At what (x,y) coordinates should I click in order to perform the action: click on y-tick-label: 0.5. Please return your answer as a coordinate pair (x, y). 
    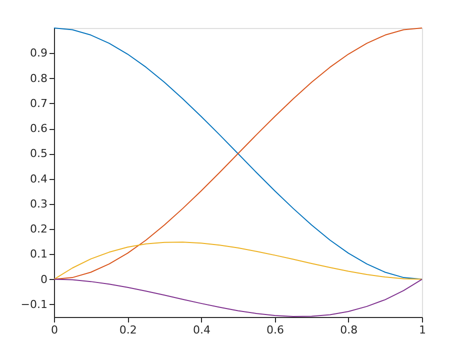
    Looking at the image, I should click on (39, 153).